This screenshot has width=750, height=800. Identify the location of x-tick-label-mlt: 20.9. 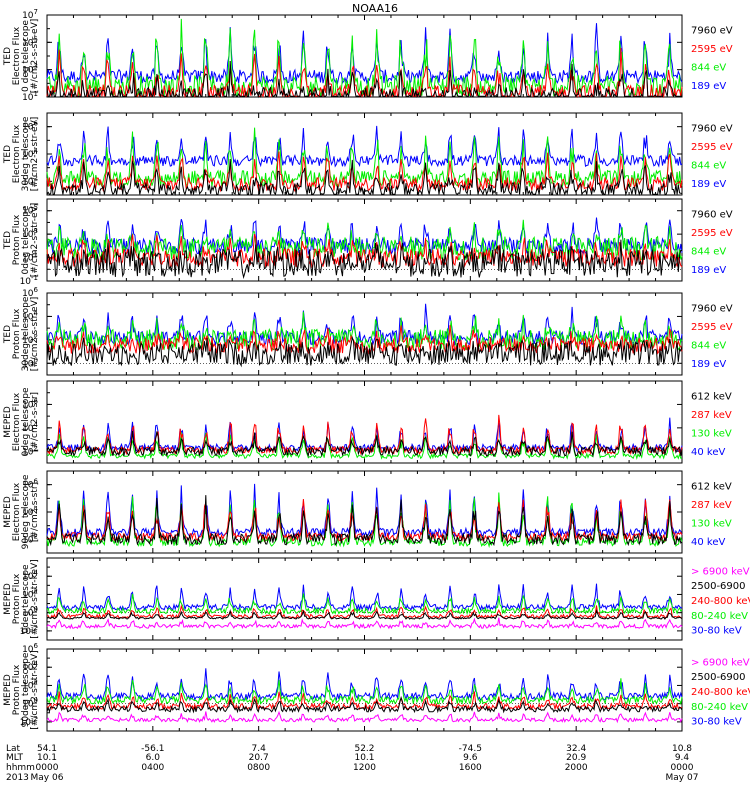
(576, 758).